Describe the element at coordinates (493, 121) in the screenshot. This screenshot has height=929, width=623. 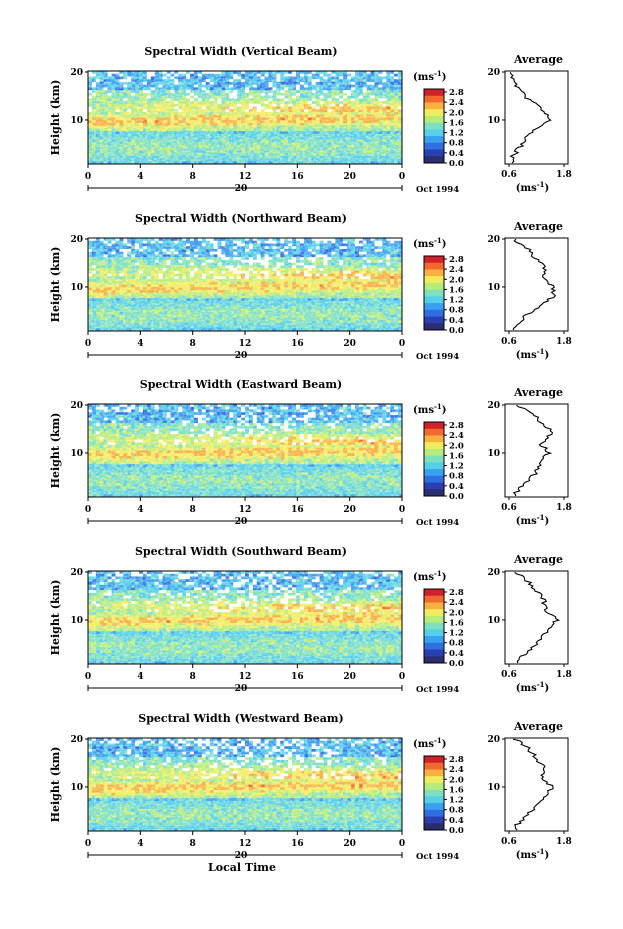
I see `average-y-tick-label: 10` at that location.